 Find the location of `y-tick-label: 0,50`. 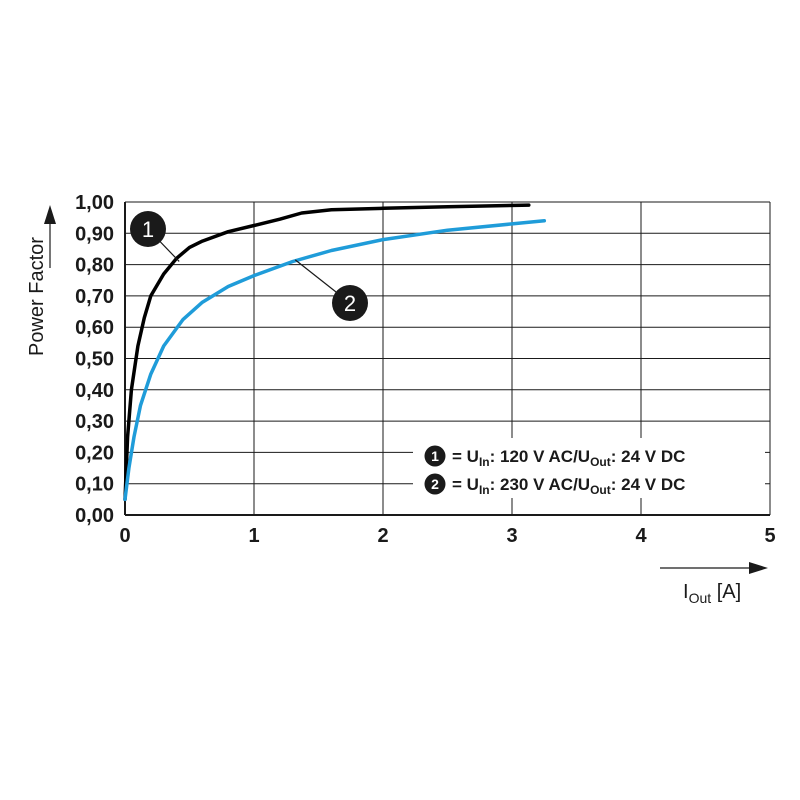

y-tick-label: 0,50 is located at coordinates (94, 360).